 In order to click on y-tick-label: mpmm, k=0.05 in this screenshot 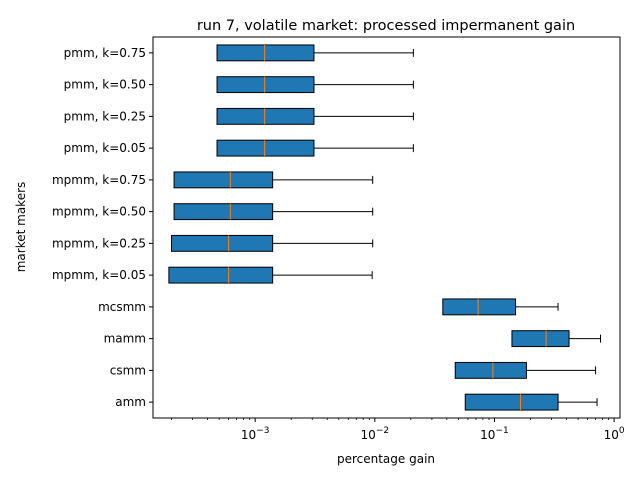, I will do `click(99, 275)`.